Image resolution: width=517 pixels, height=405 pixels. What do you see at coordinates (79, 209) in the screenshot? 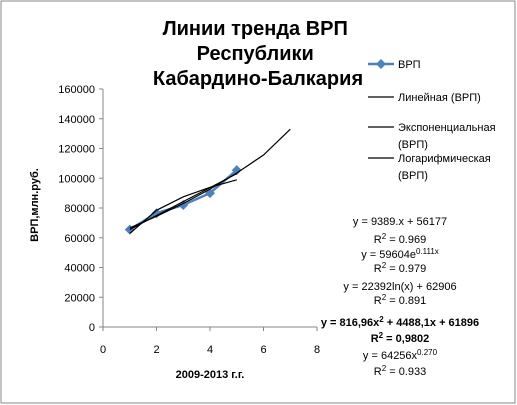
I see `y-tick-label: 80000` at bounding box center [79, 209].